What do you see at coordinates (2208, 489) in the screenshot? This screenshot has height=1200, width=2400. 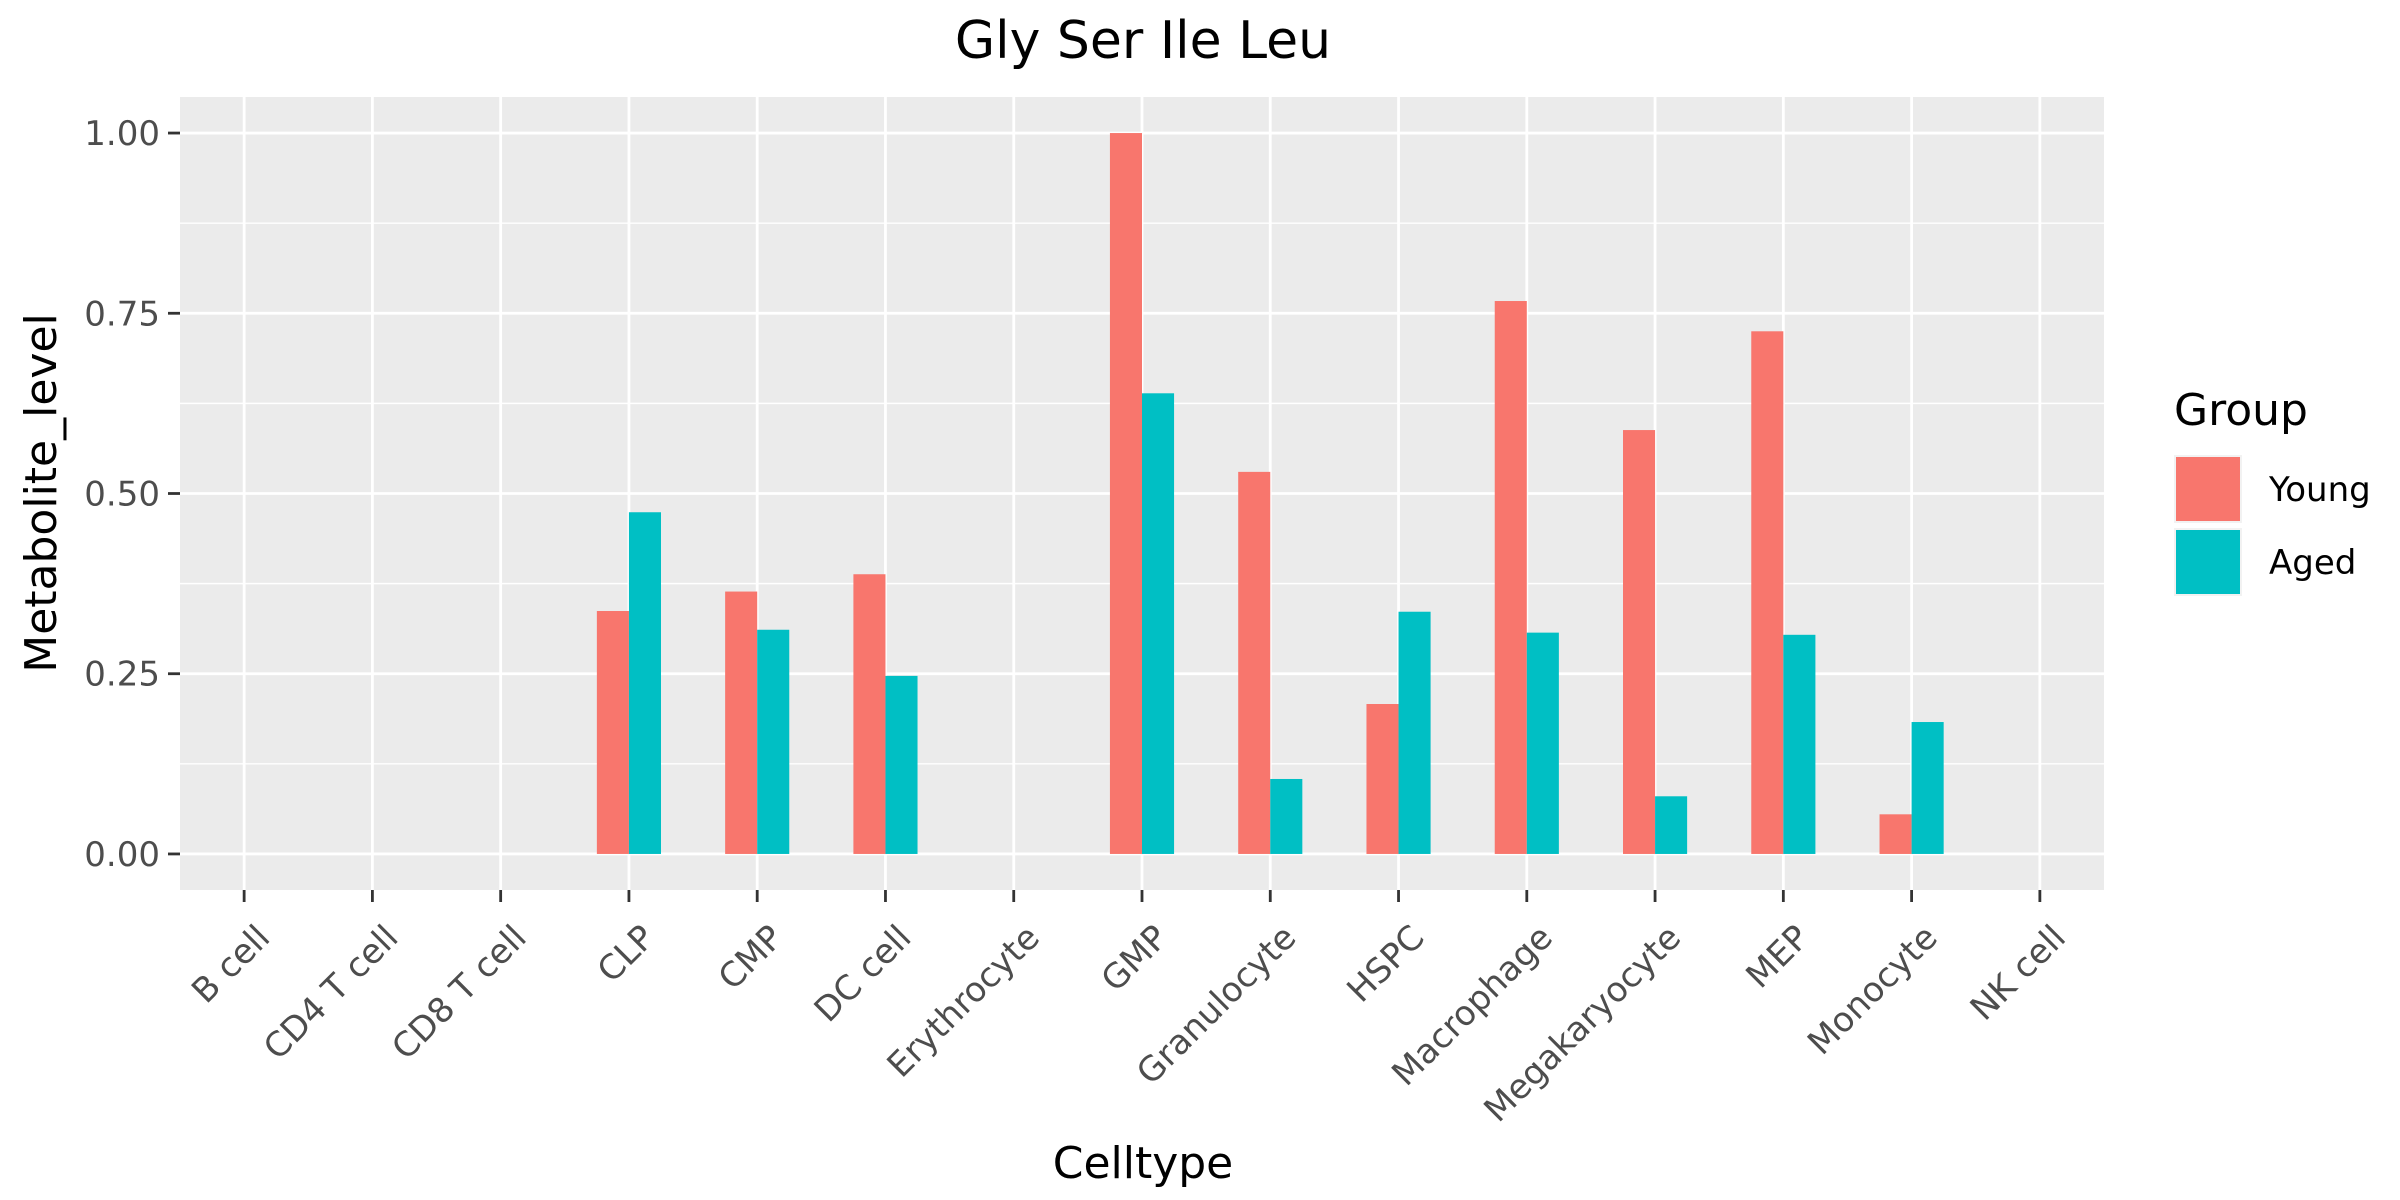 I see `legend-swatch-young` at bounding box center [2208, 489].